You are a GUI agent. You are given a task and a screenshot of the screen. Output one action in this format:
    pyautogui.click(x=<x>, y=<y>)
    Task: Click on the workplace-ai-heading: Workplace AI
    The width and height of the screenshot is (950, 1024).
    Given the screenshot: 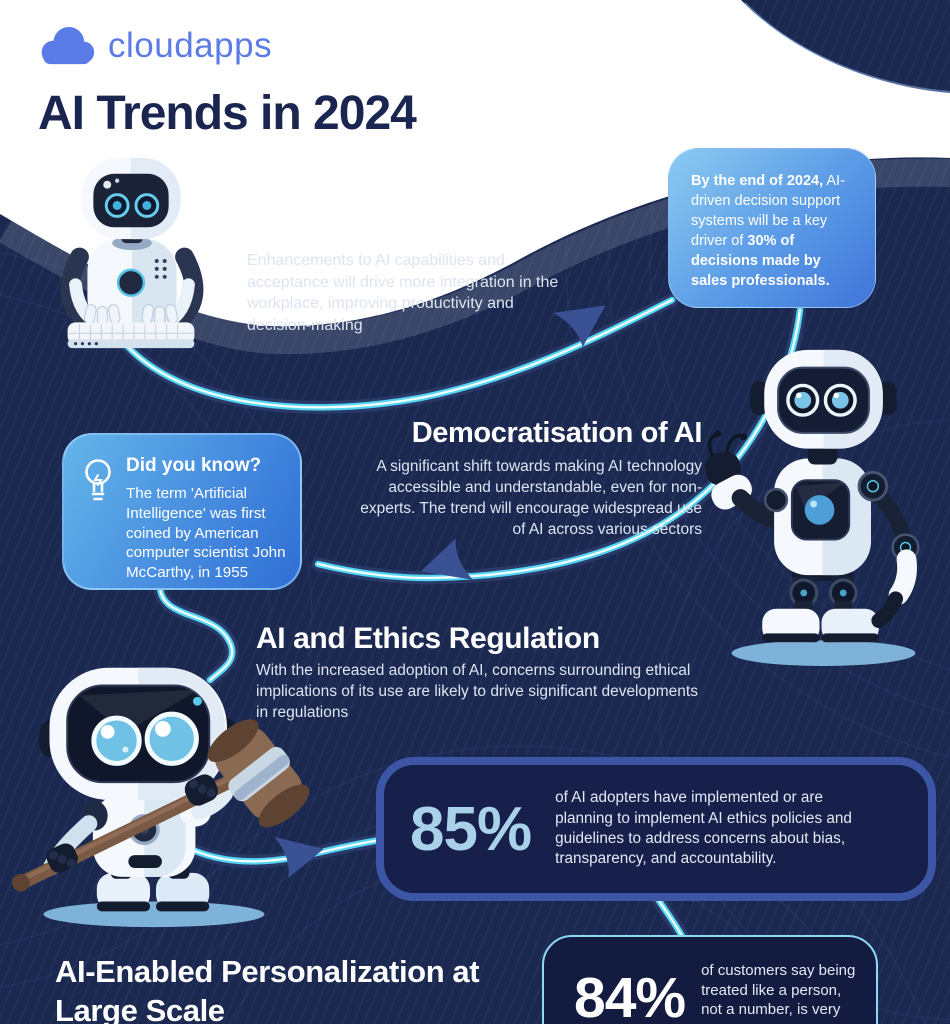 What is the action you would take?
    pyautogui.click(x=339, y=227)
    